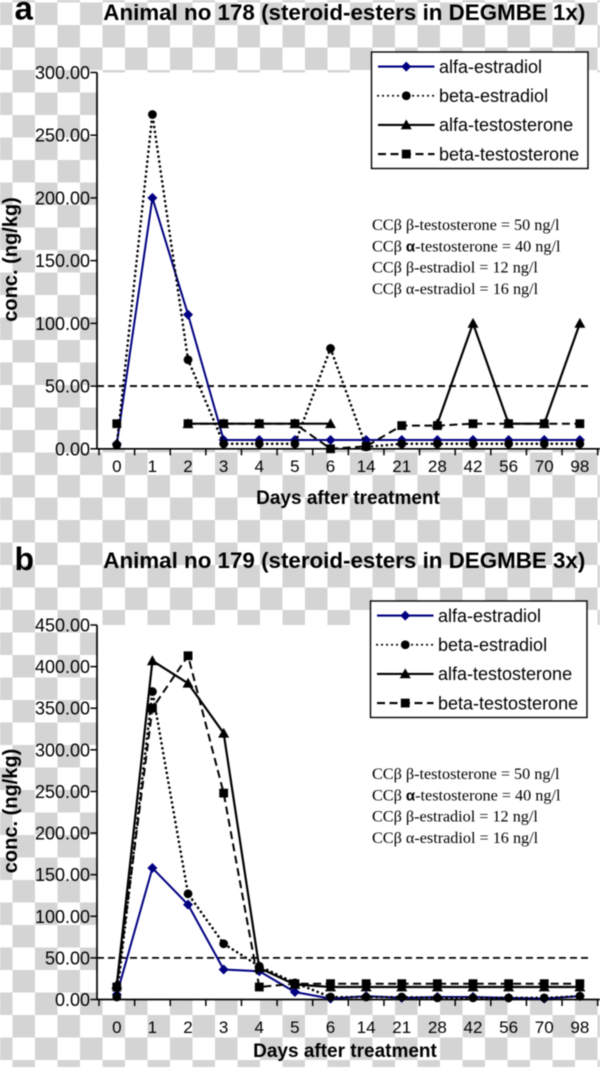  I want to click on svg-text: b, so click(25, 559).